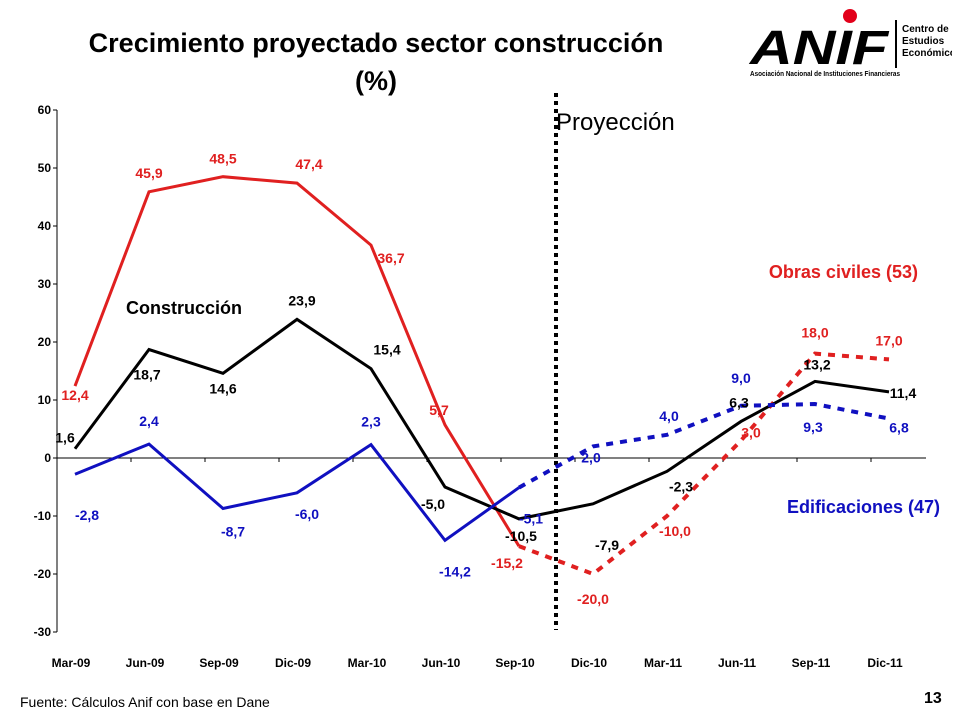  I want to click on construccion-data-label: -2,3, so click(681, 486).